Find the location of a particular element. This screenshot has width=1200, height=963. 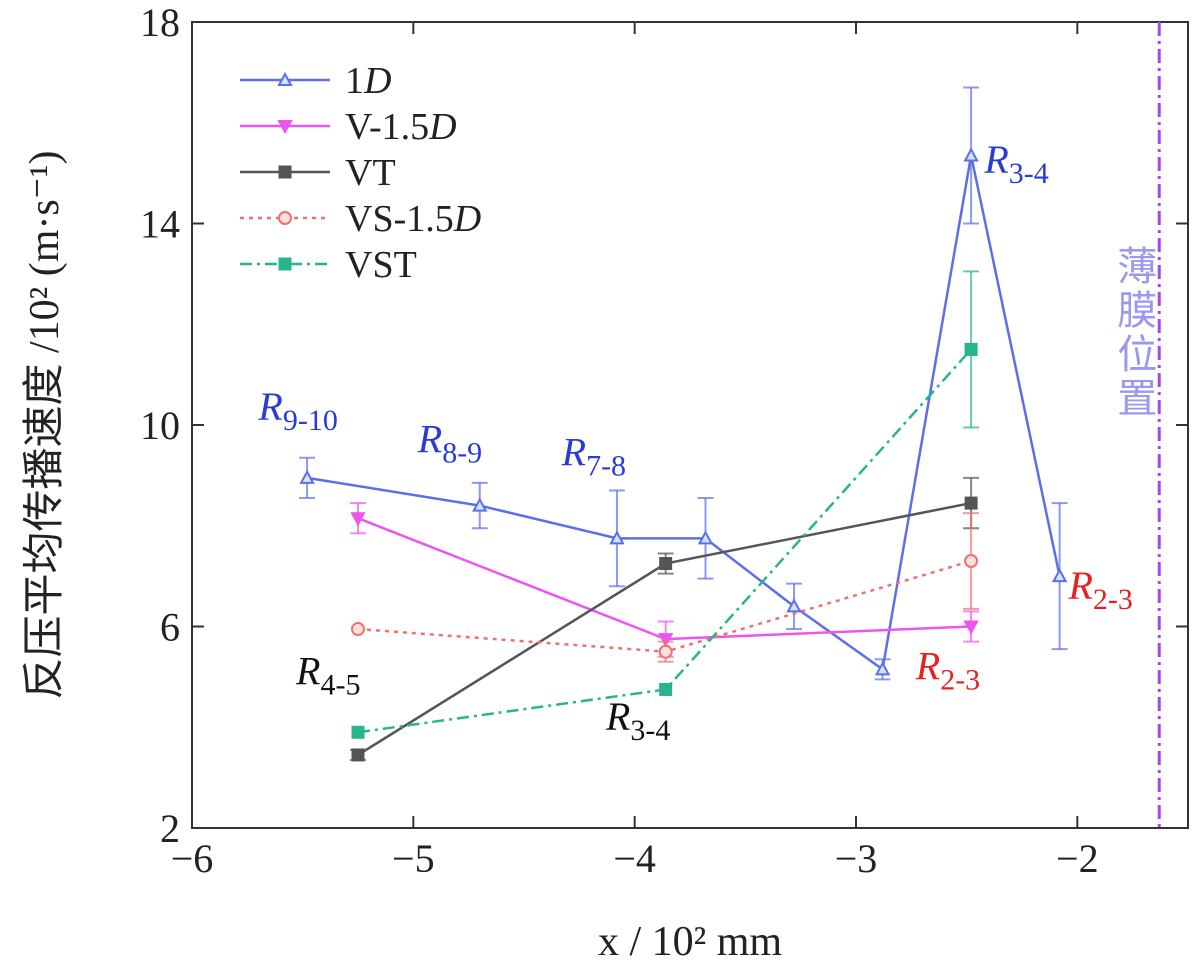

x-tick-label: −5 is located at coordinates (413, 858).